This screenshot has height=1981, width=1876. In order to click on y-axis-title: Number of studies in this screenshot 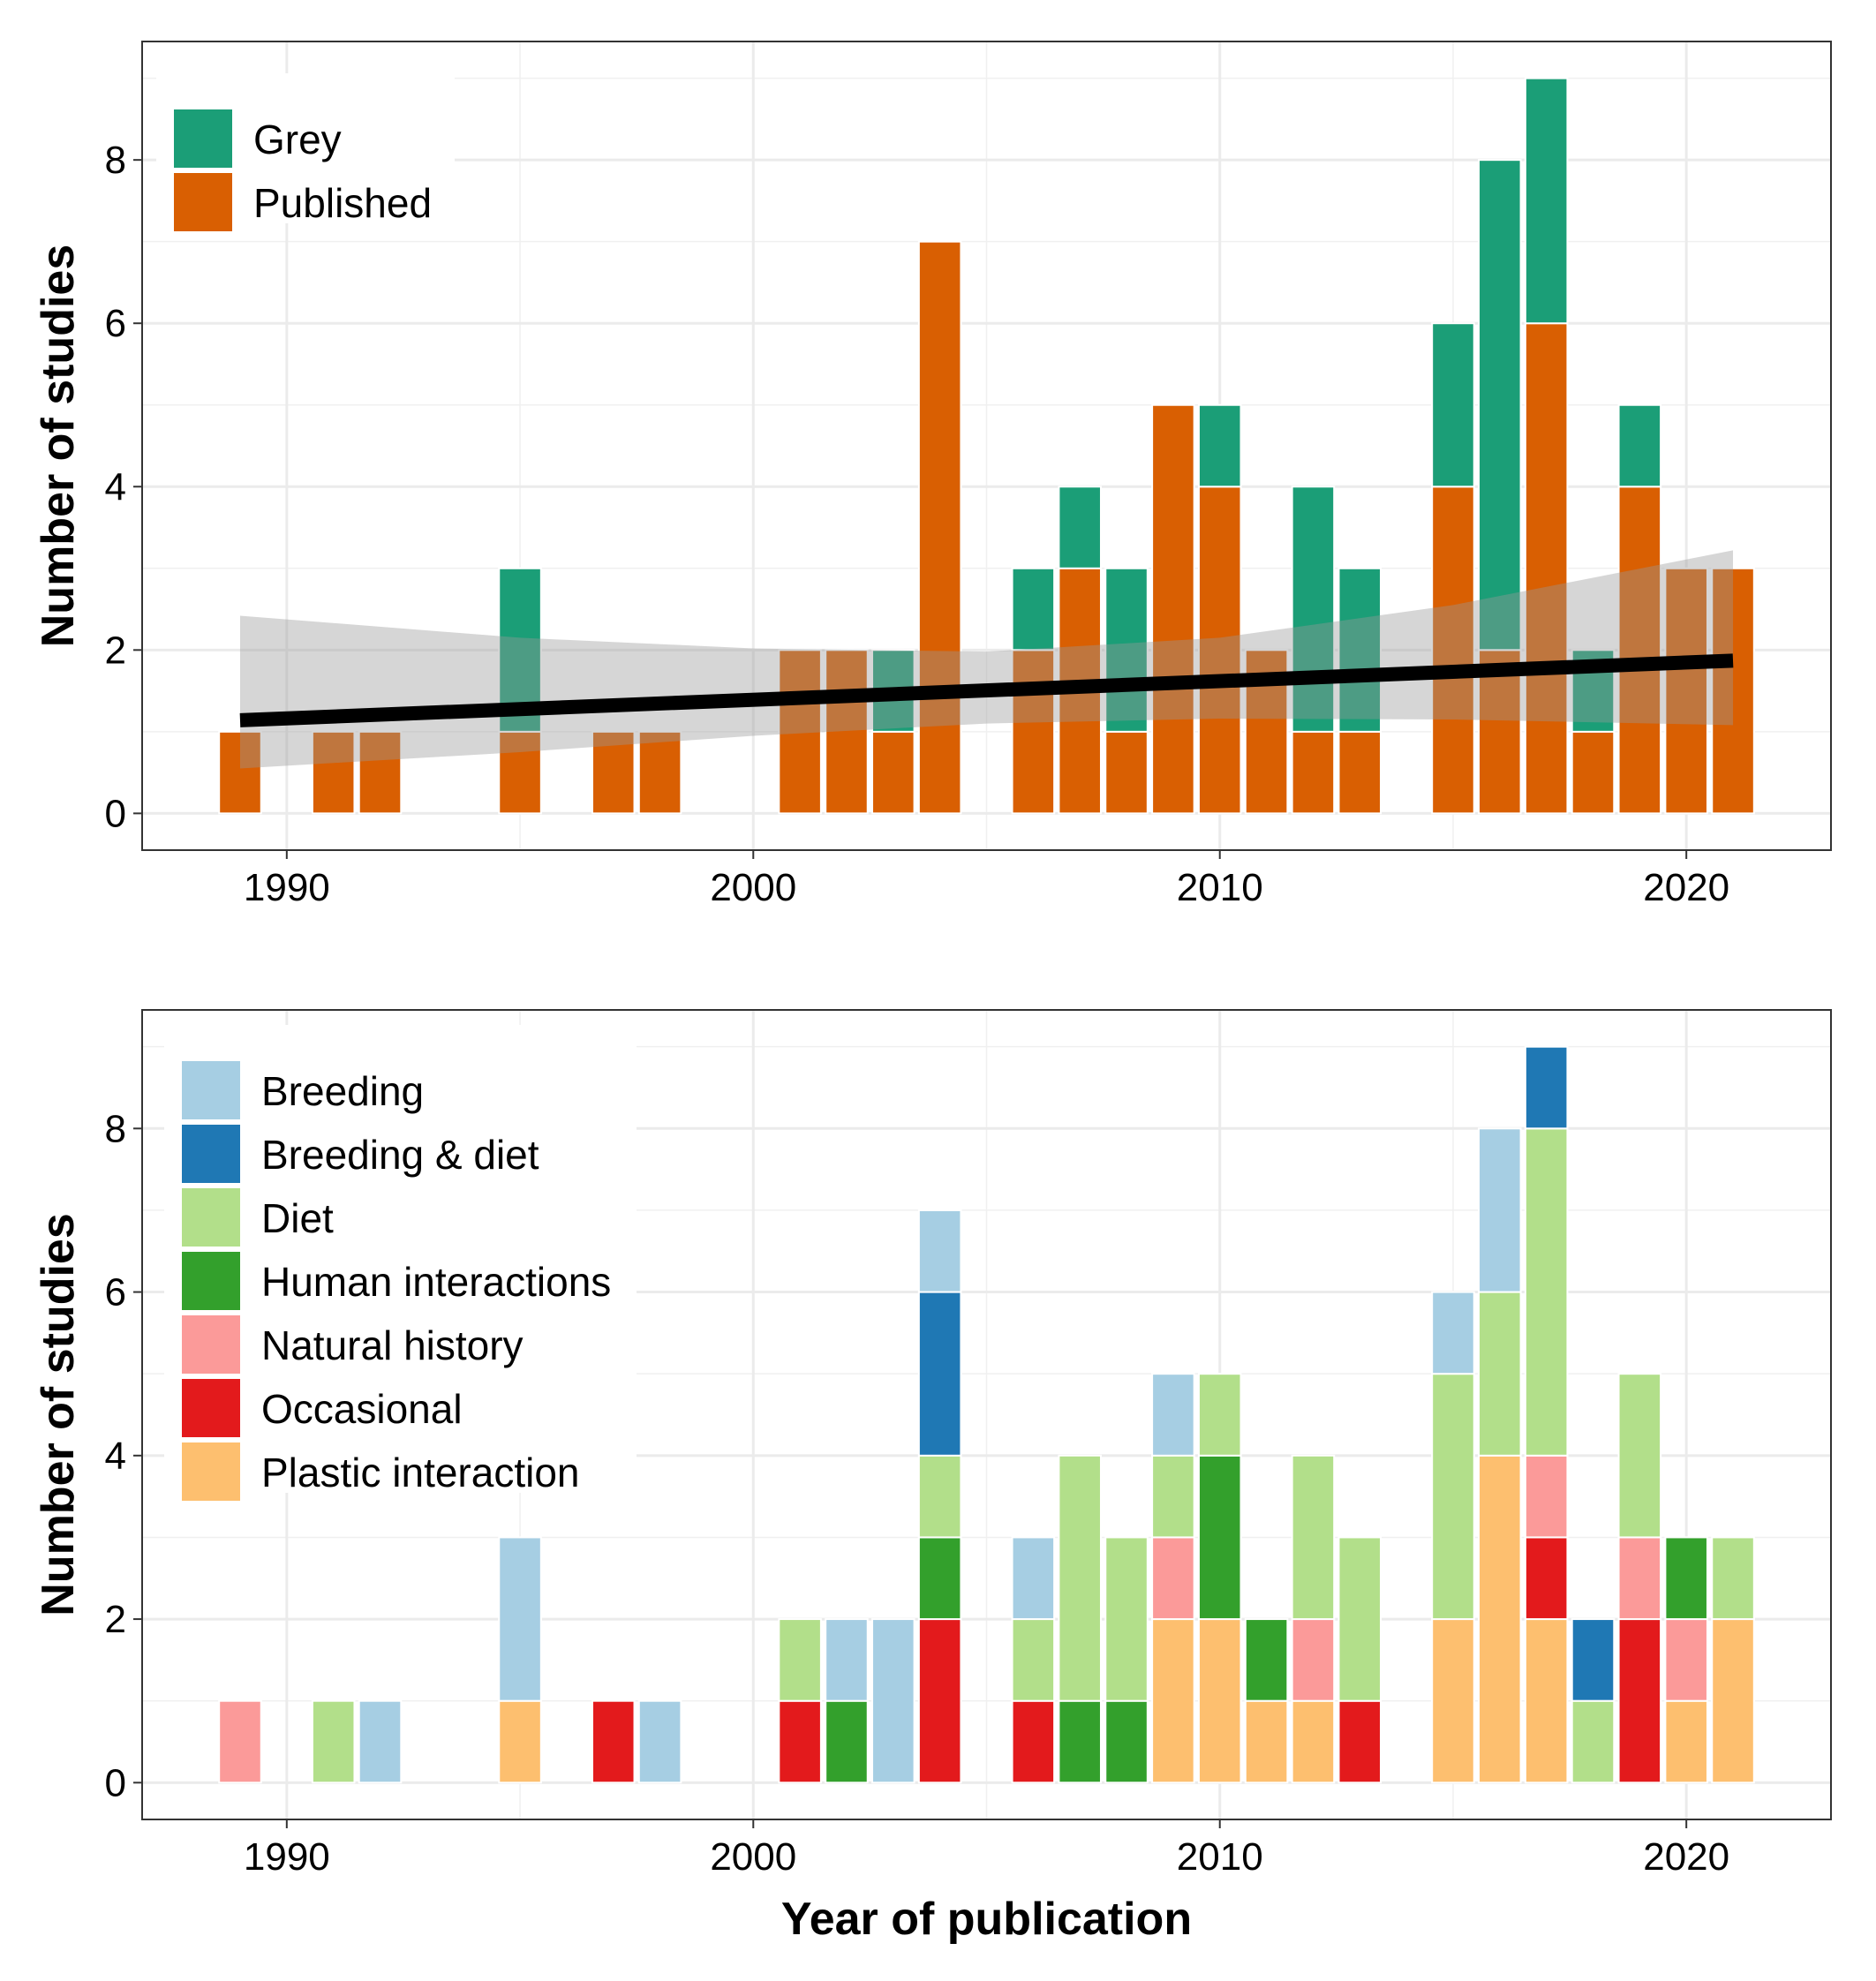, I will do `click(58, 1414)`.